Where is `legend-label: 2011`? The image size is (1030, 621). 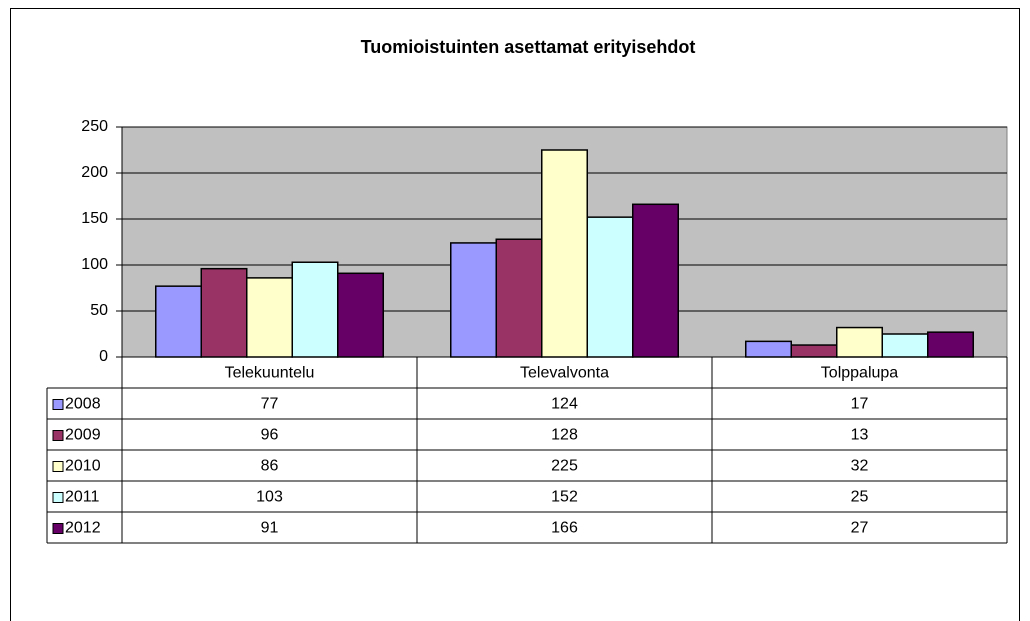 legend-label: 2011 is located at coordinates (82, 497).